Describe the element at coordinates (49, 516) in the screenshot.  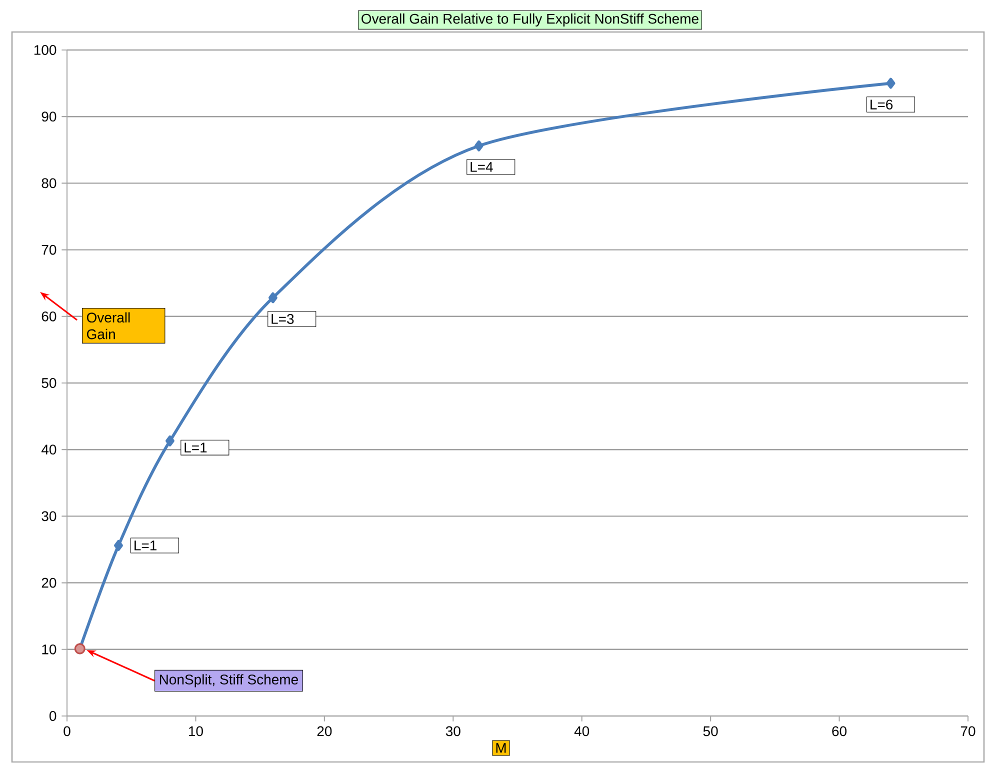
I see `y-tick-label: 30` at that location.